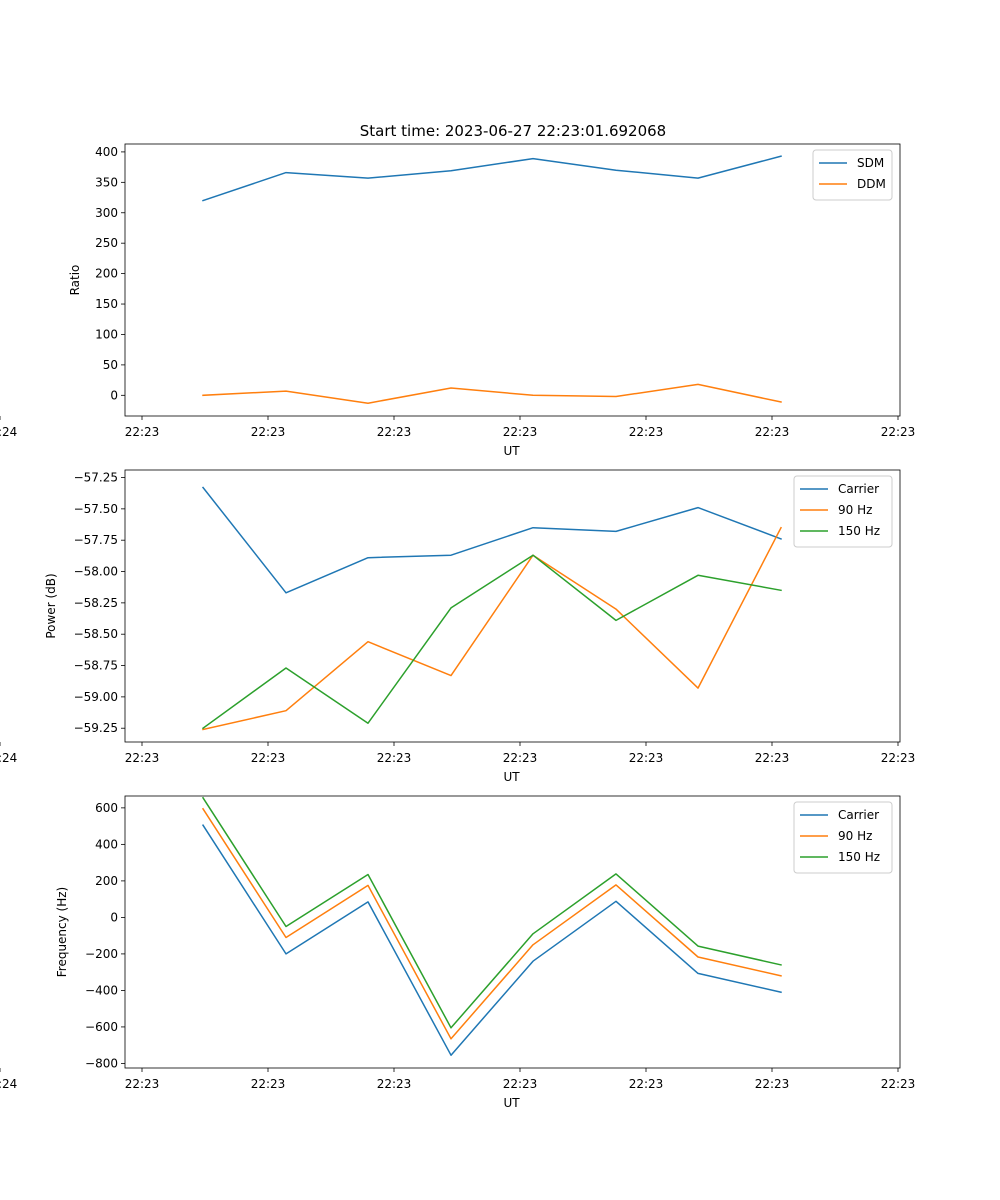  What do you see at coordinates (110, 365) in the screenshot?
I see `y-tick-label: 50` at bounding box center [110, 365].